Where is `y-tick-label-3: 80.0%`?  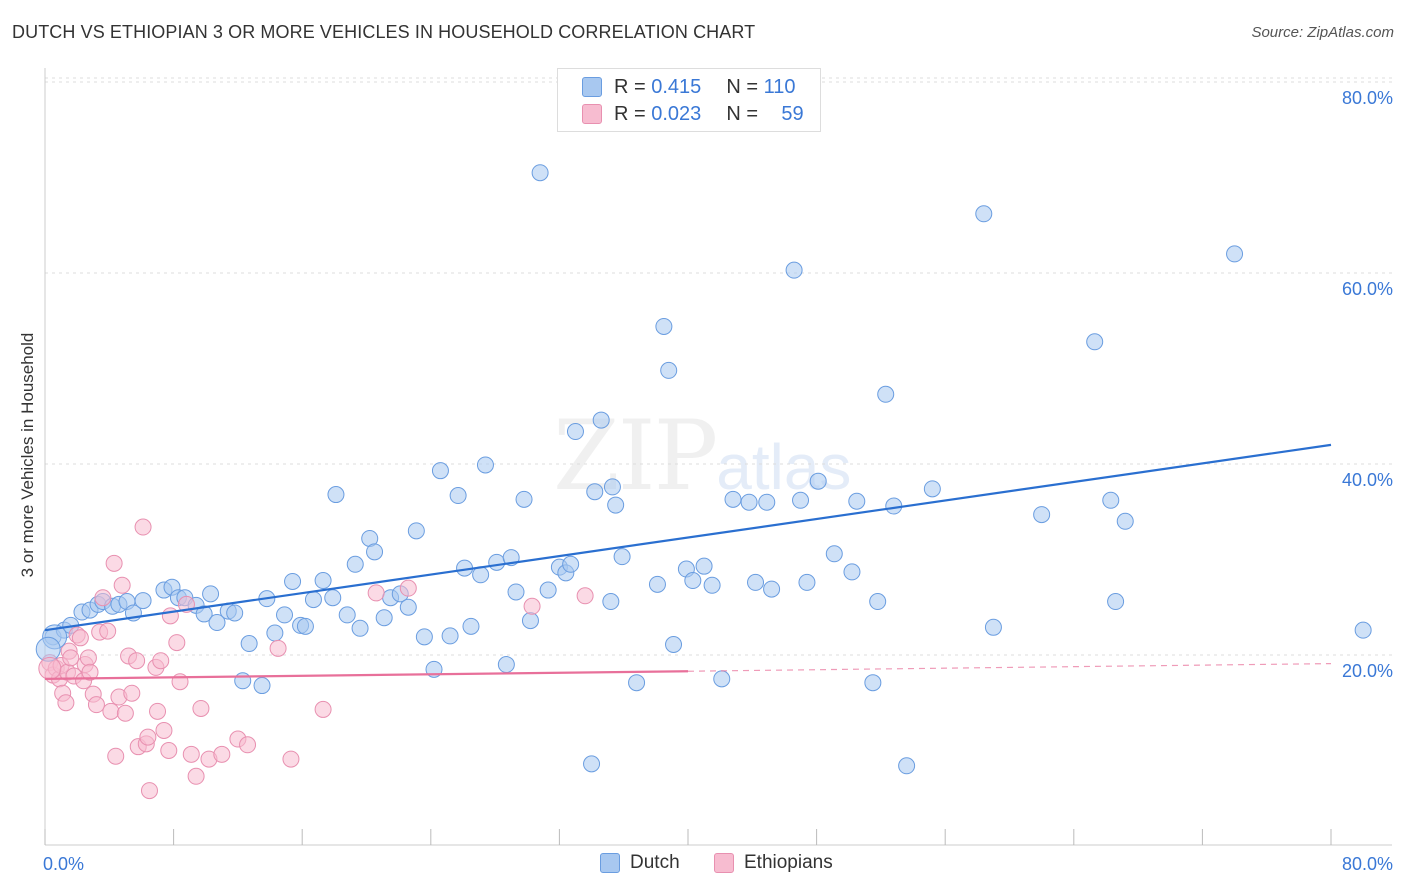
y-tick-label-3: 80.0% is located at coordinates (1367, 98).